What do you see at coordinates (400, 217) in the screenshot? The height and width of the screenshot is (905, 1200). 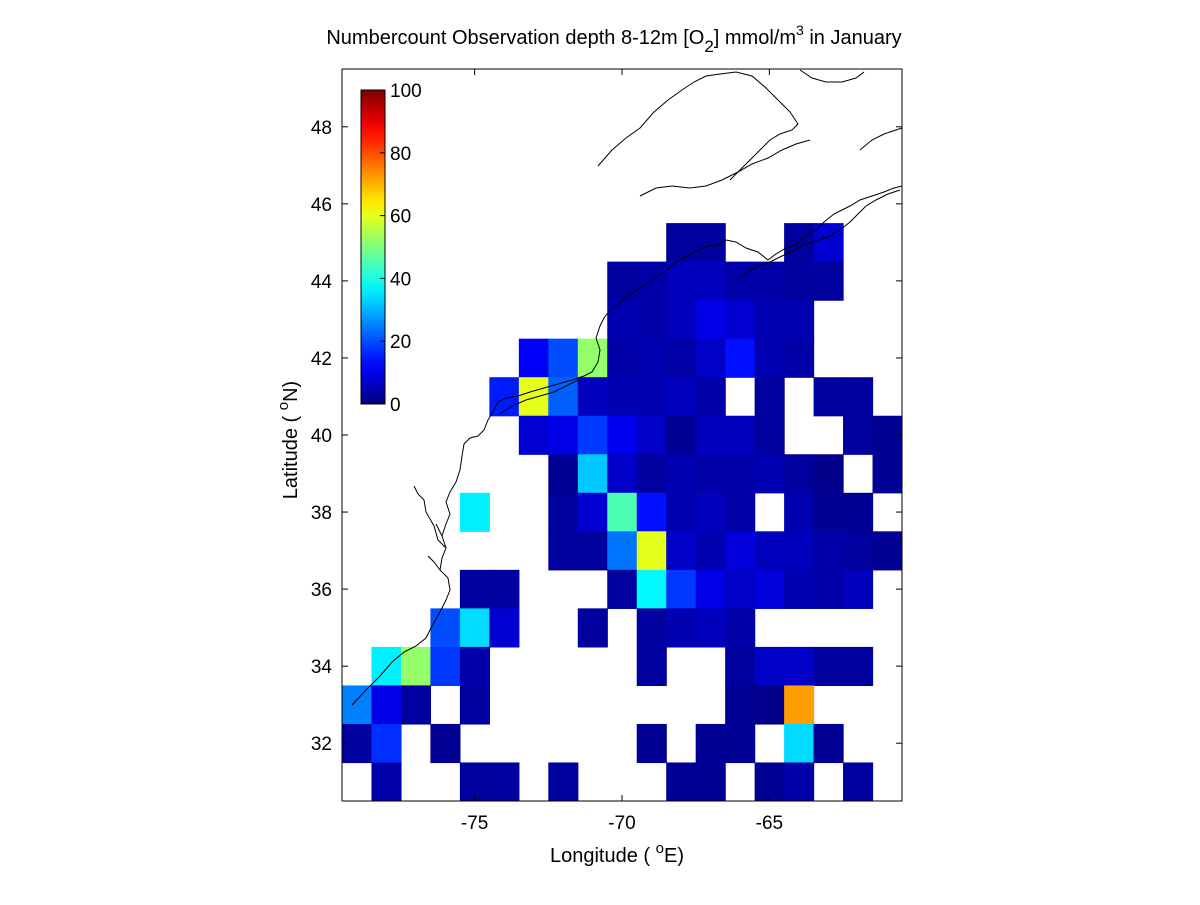 I see `colorbar-tick-label: 60` at bounding box center [400, 217].